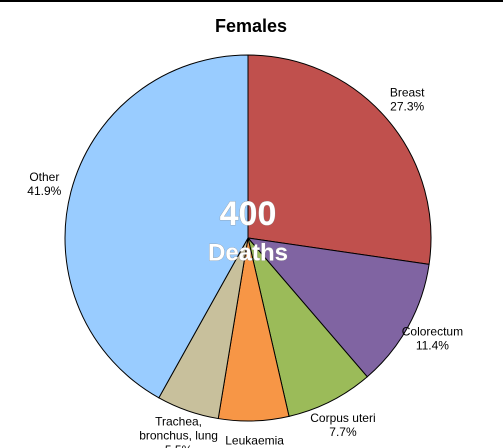 This screenshot has height=448, width=503. I want to click on center-number: 400, so click(248, 214).